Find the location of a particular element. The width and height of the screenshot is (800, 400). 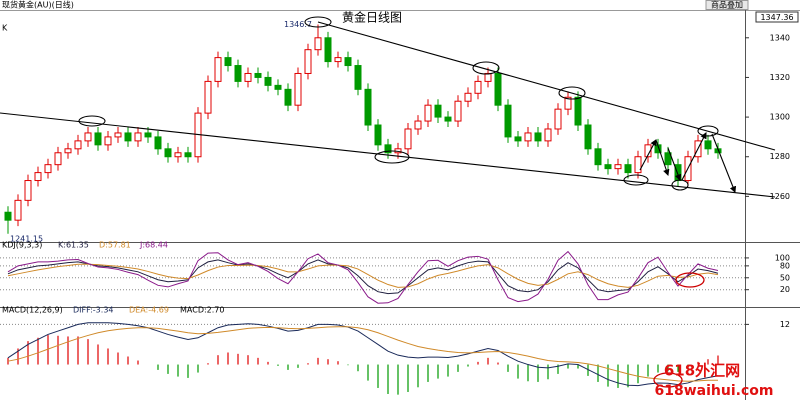

last-price-box is located at coordinates (777, 17).